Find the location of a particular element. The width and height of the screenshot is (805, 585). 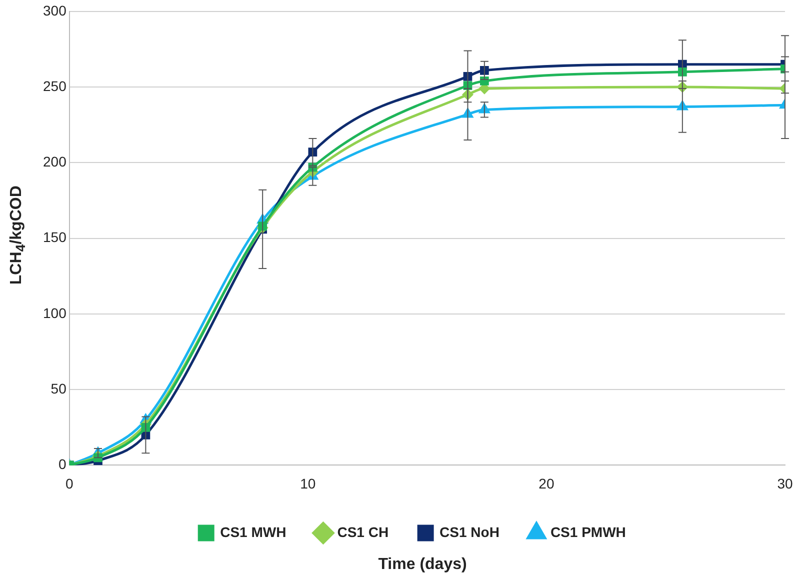

y-tick-label: 150 is located at coordinates (55, 237).